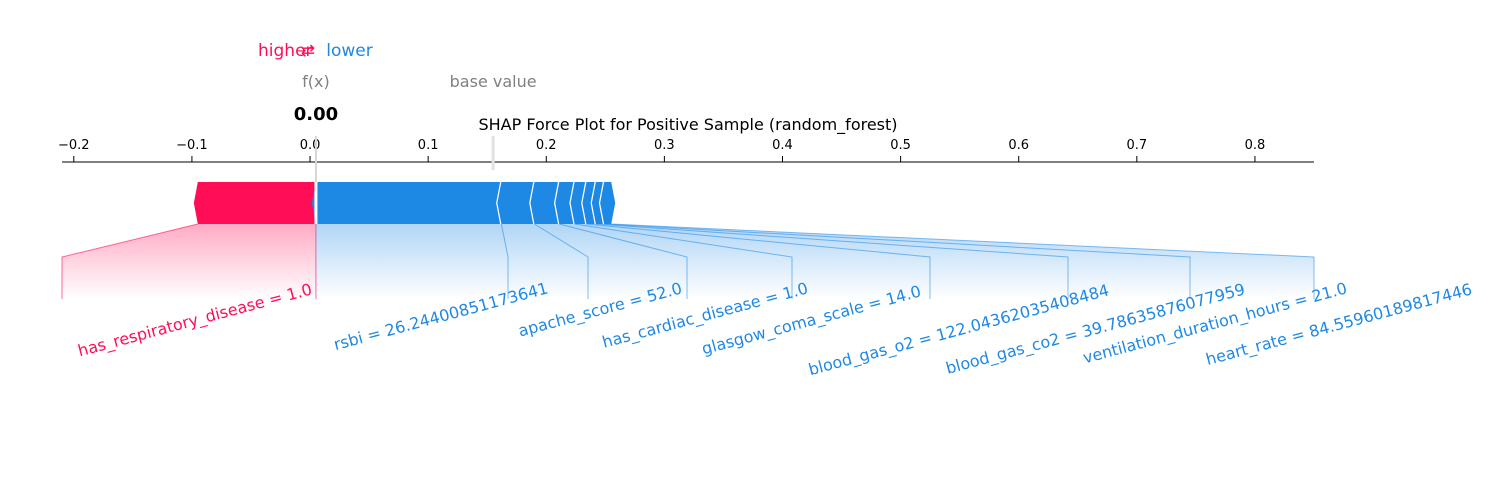  I want to click on x-tick-label: 0.5, so click(900, 145).